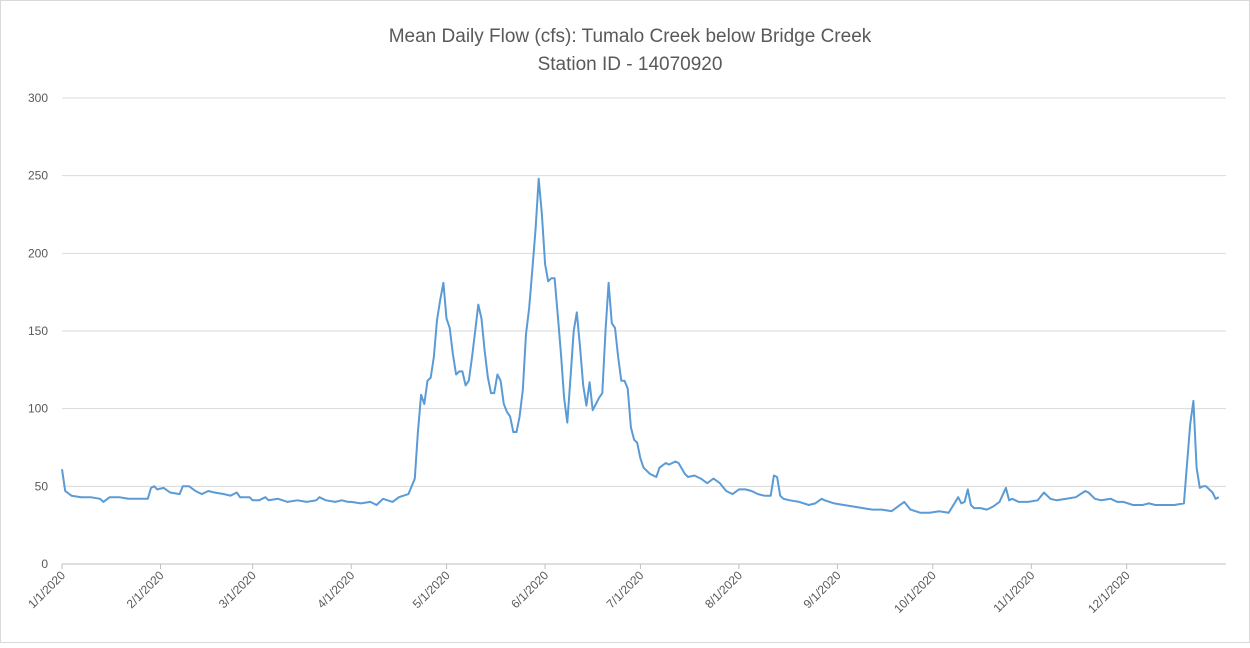 This screenshot has height=648, width=1250. I want to click on y-tick-label: 200, so click(38, 253).